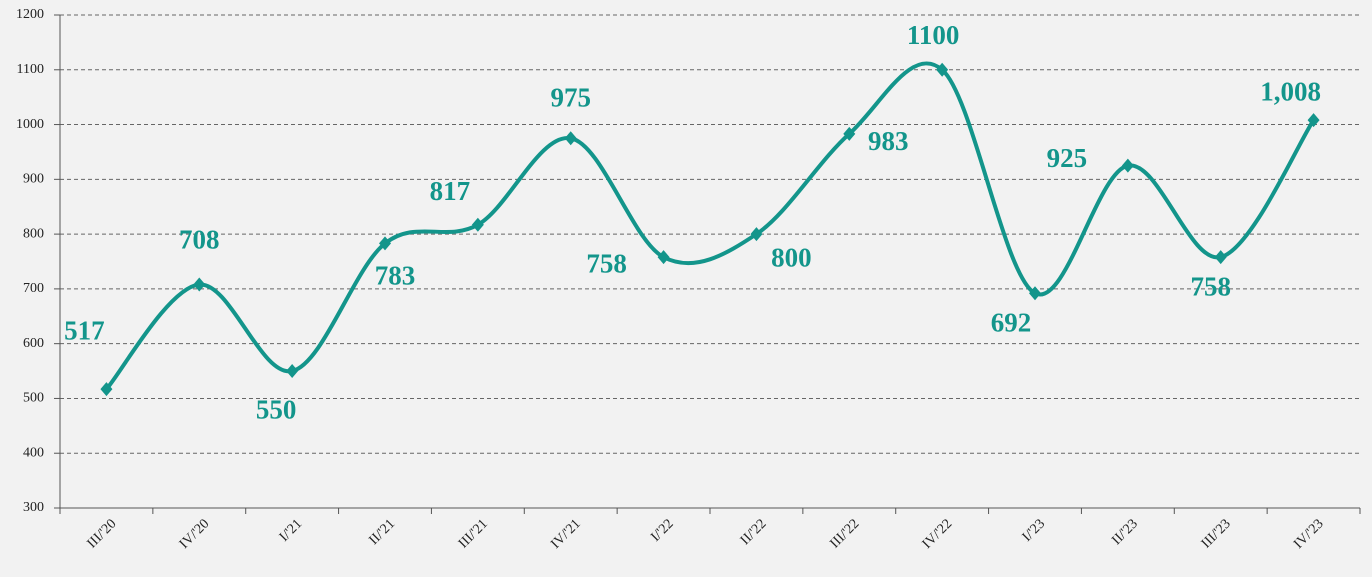 The image size is (1372, 577). What do you see at coordinates (933, 35) in the screenshot?
I see `value-label: 1100` at bounding box center [933, 35].